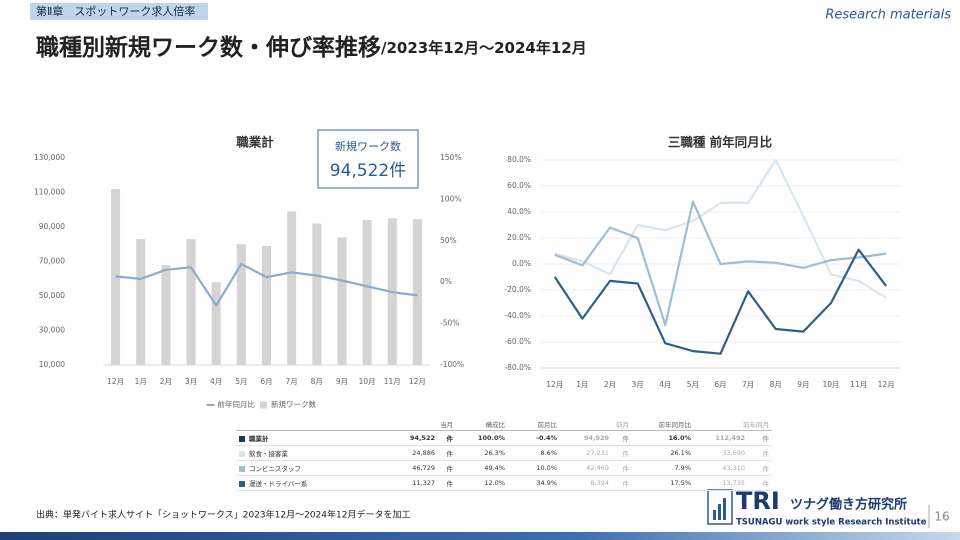  Describe the element at coordinates (494, 468) in the screenshot. I see `cell-text: 49.4%` at that location.